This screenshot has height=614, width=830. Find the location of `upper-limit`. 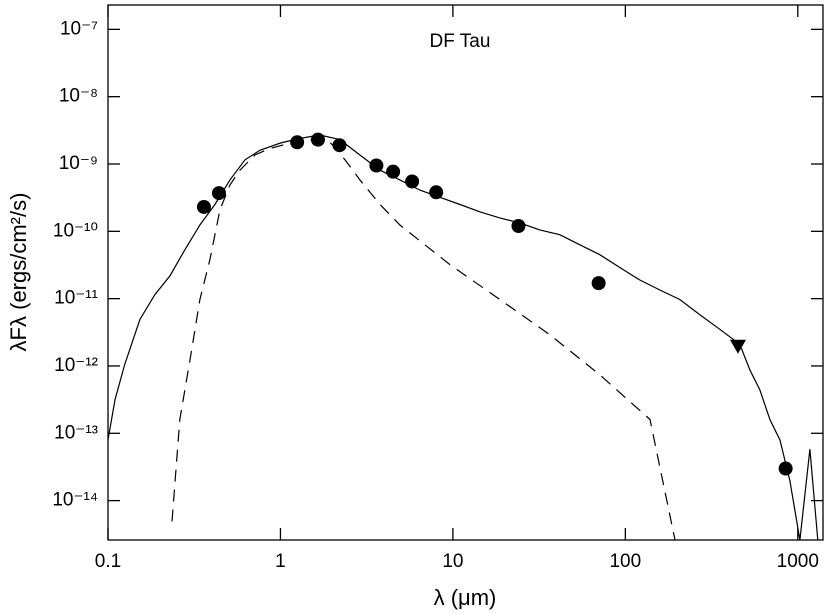

upper-limit is located at coordinates (737, 346).